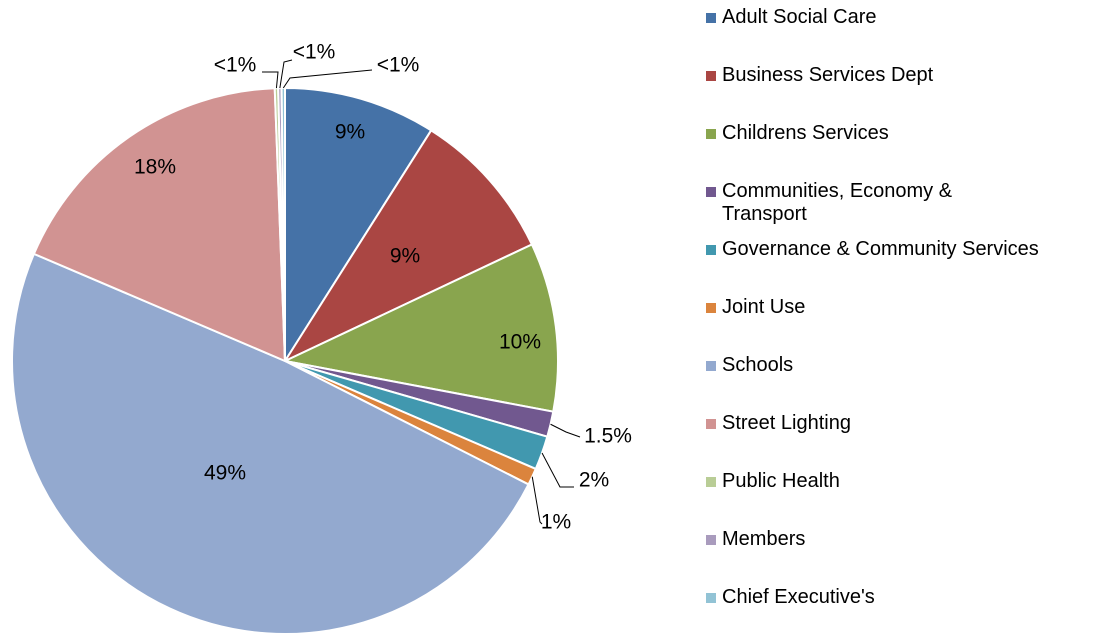 The height and width of the screenshot is (637, 1100). I want to click on legend-label: Schools, so click(758, 365).